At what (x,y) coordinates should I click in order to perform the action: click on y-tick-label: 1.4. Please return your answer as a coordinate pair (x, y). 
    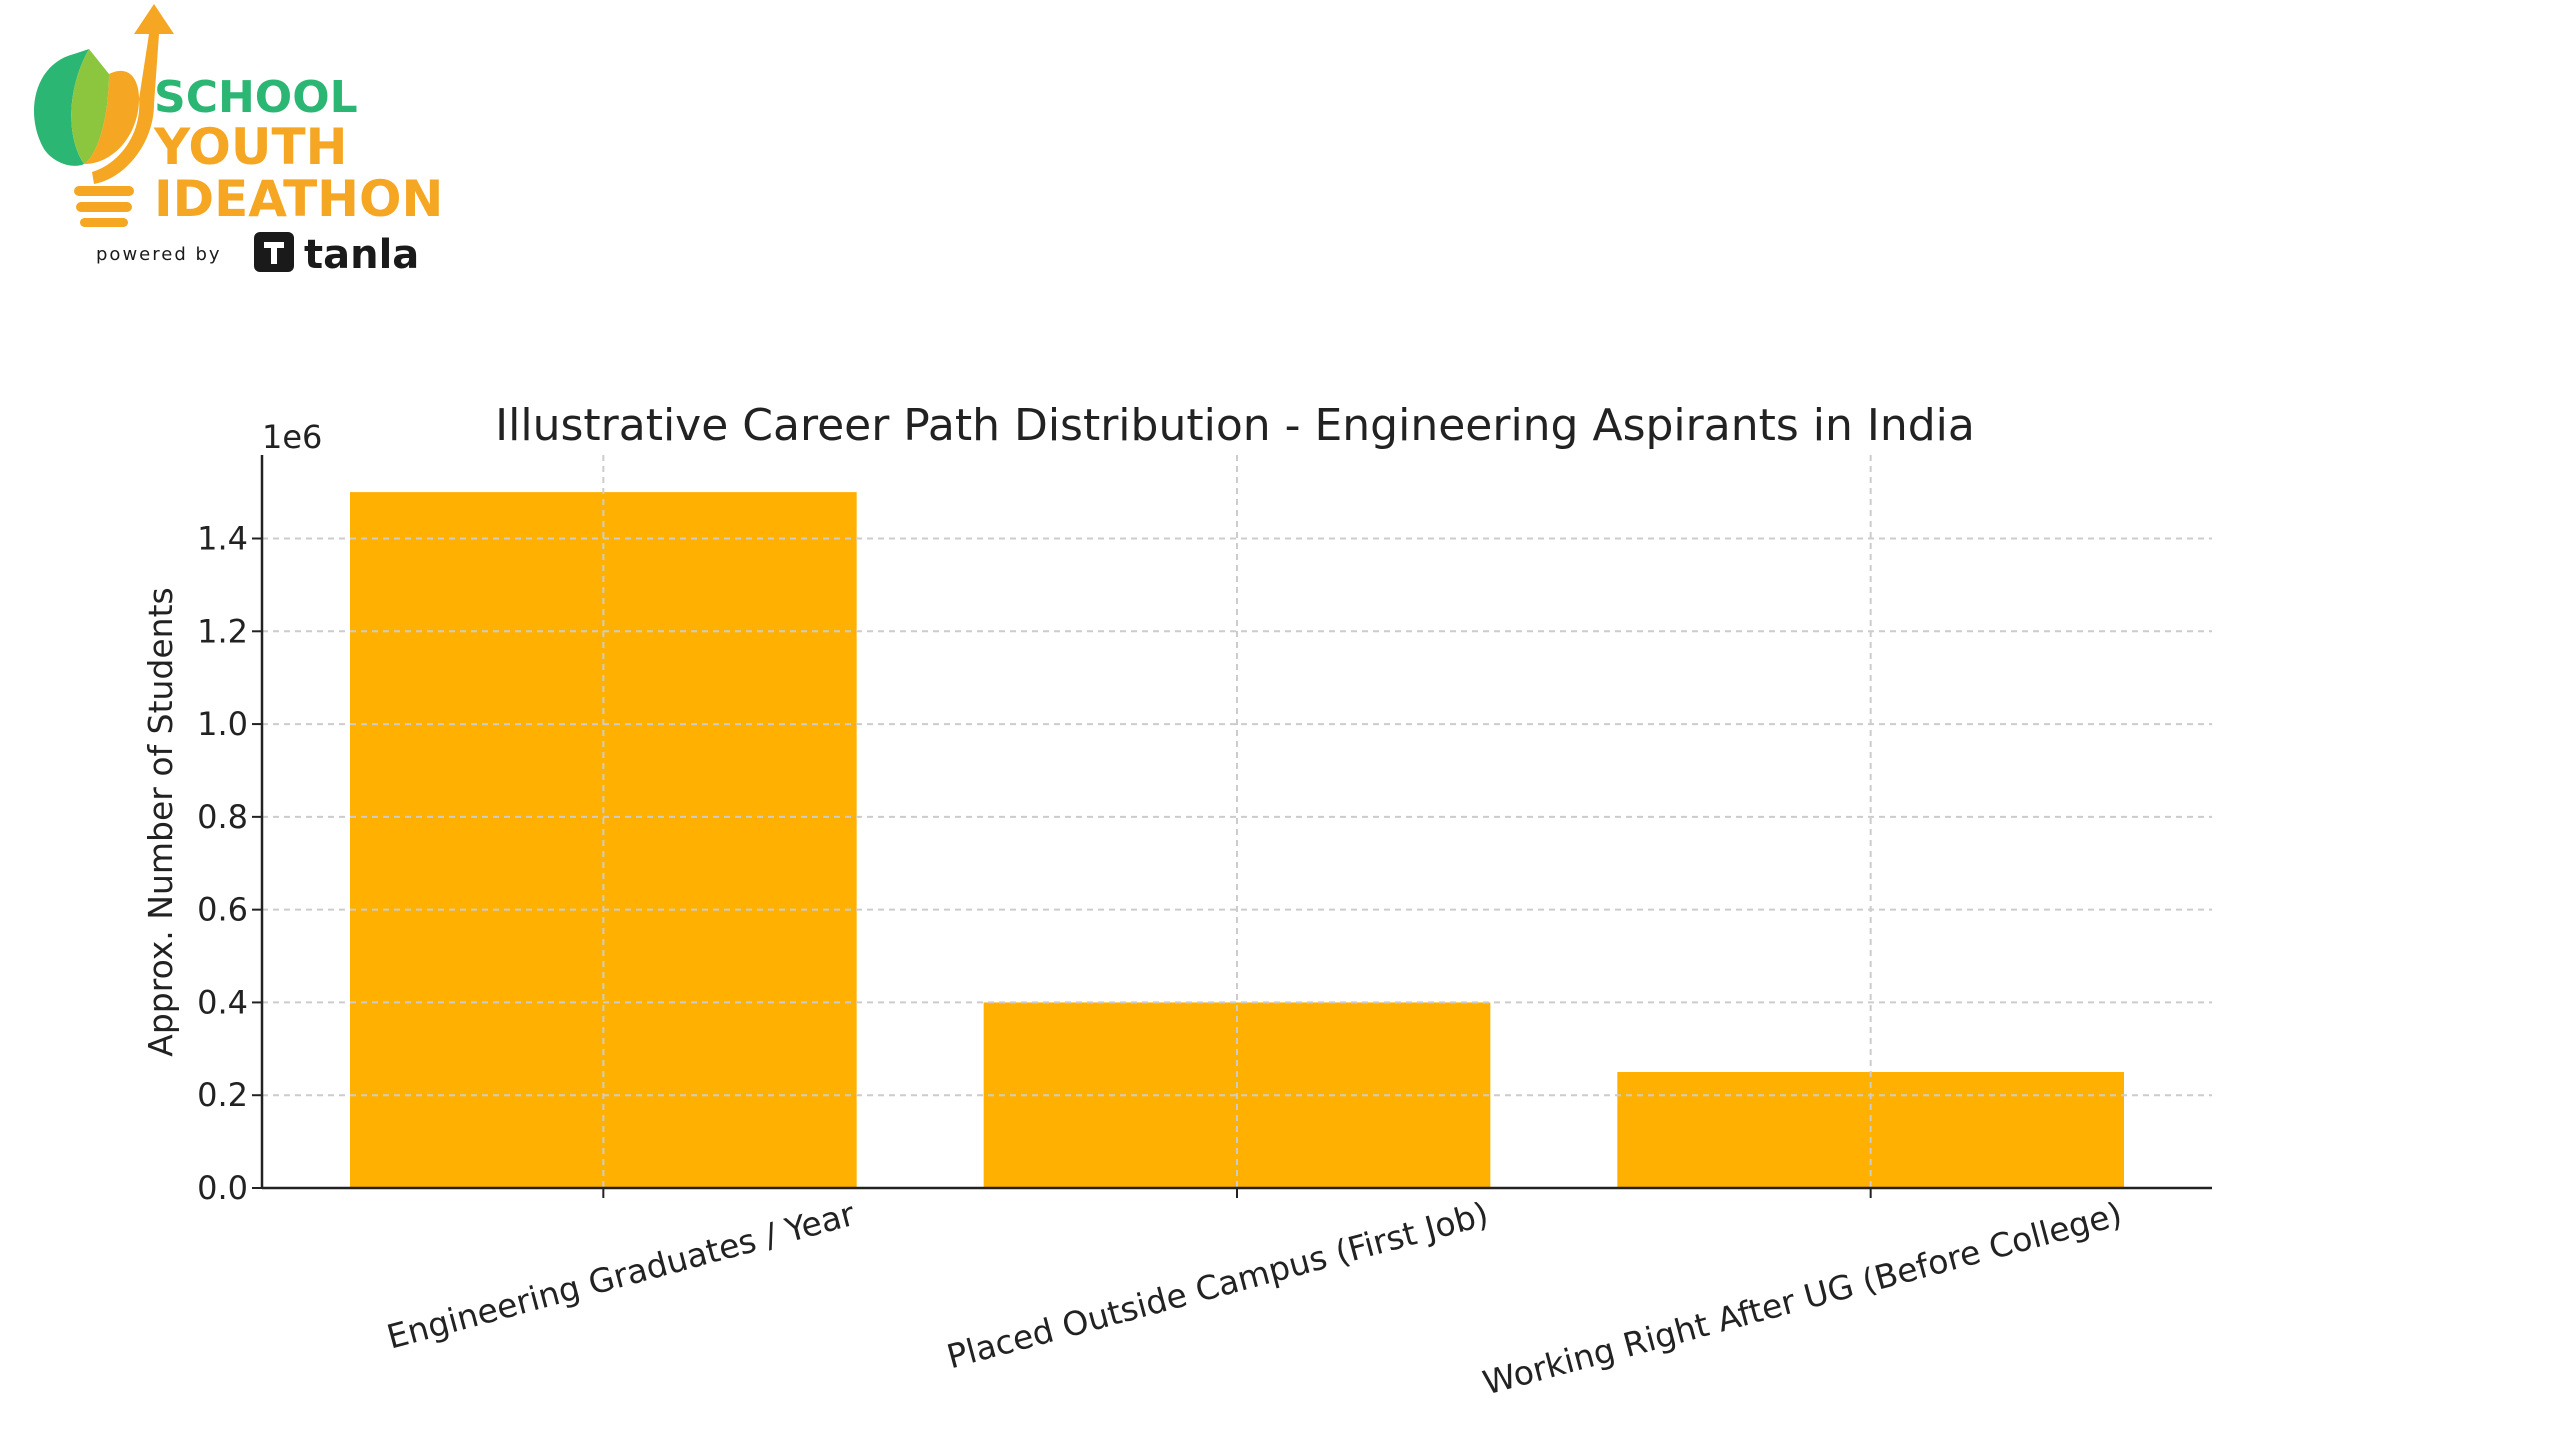
    Looking at the image, I should click on (222, 539).